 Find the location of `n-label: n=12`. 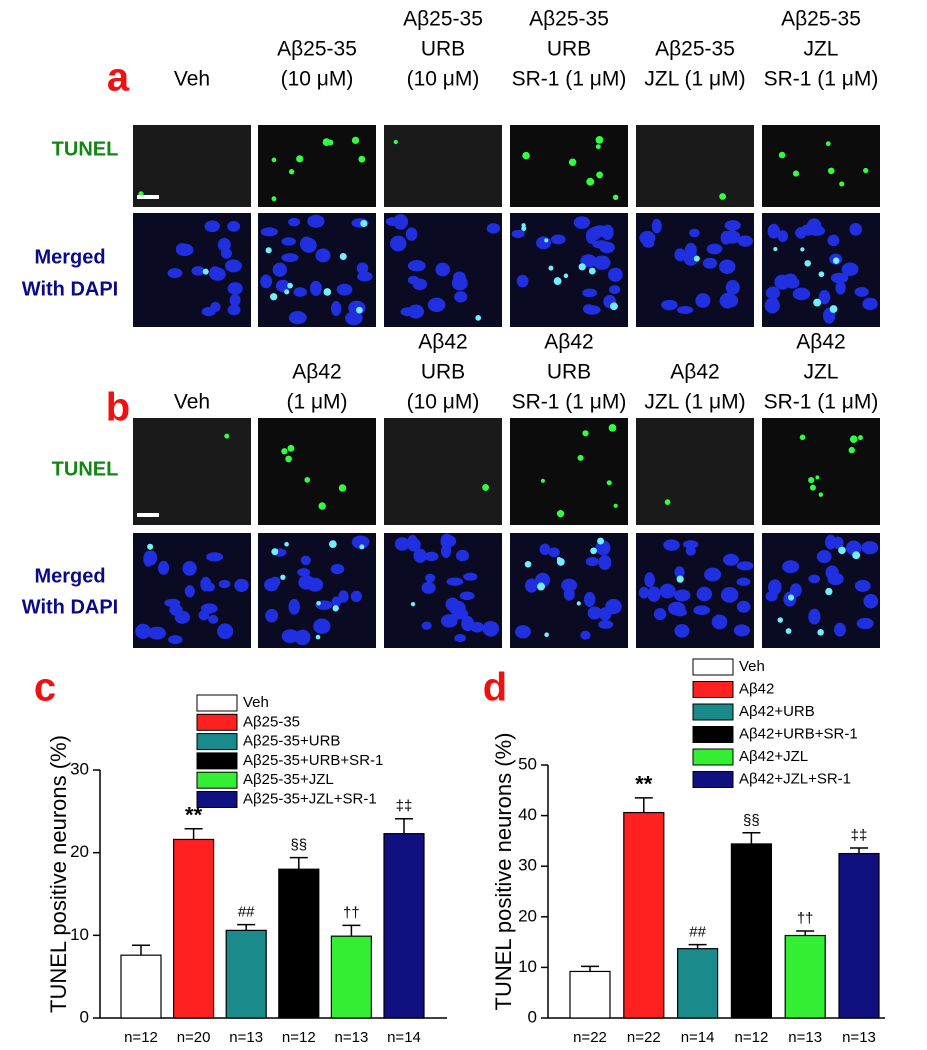

n-label: n=12 is located at coordinates (299, 1037).